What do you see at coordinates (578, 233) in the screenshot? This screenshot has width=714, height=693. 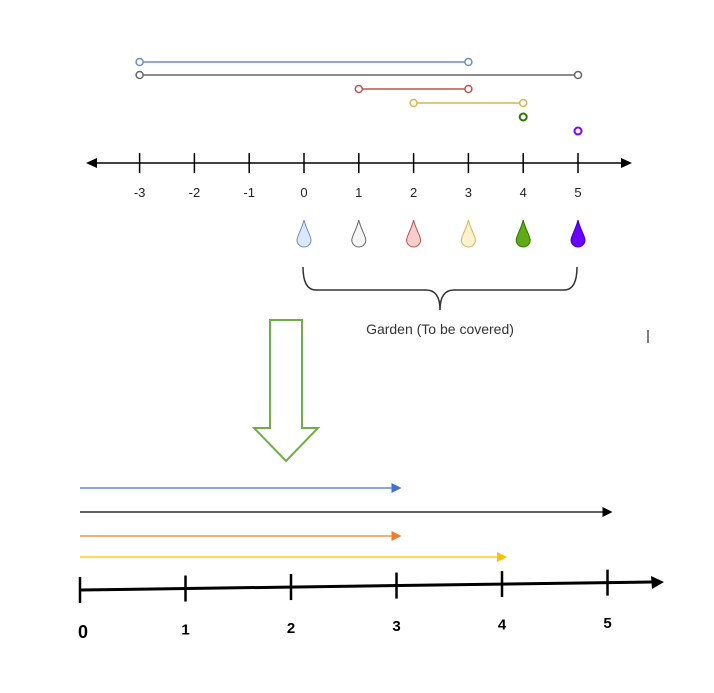 I see `tap-5-drop-icon` at bounding box center [578, 233].